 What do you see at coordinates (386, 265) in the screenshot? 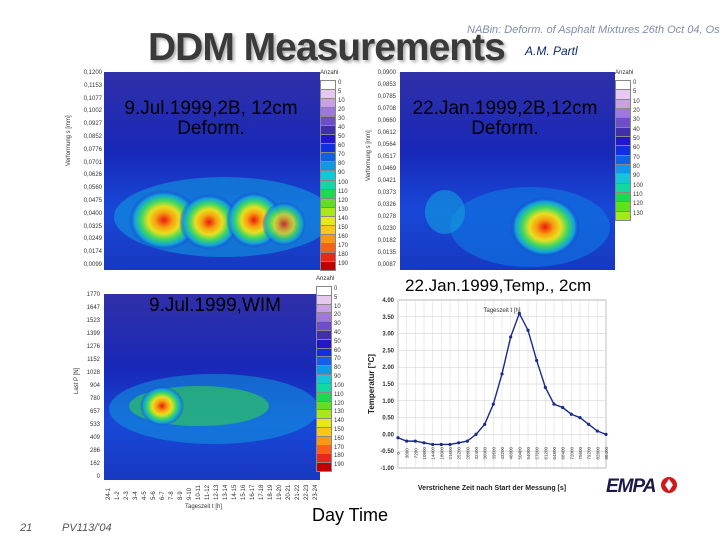
I see `y-tick-label: 0,0087` at bounding box center [386, 265].